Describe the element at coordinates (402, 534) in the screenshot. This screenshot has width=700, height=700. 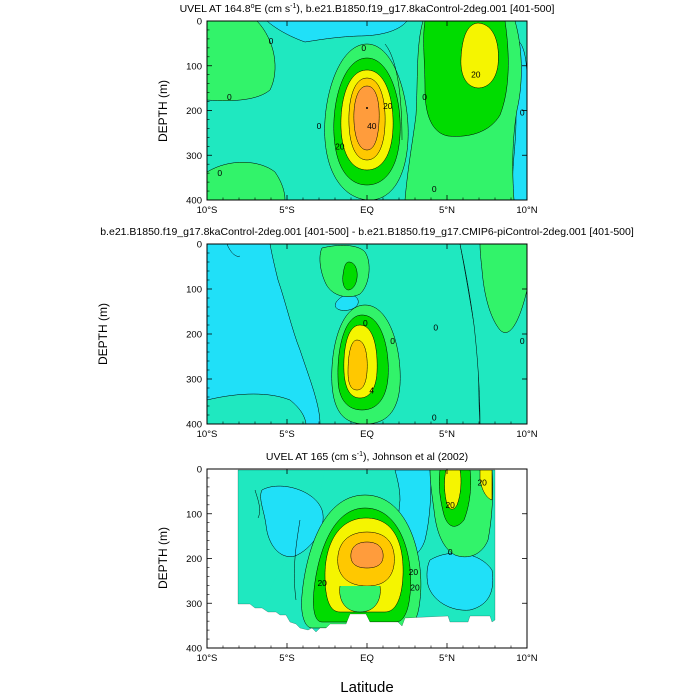
I see `panel-3-contour-labels: 20 20 20 20 20 0` at that location.